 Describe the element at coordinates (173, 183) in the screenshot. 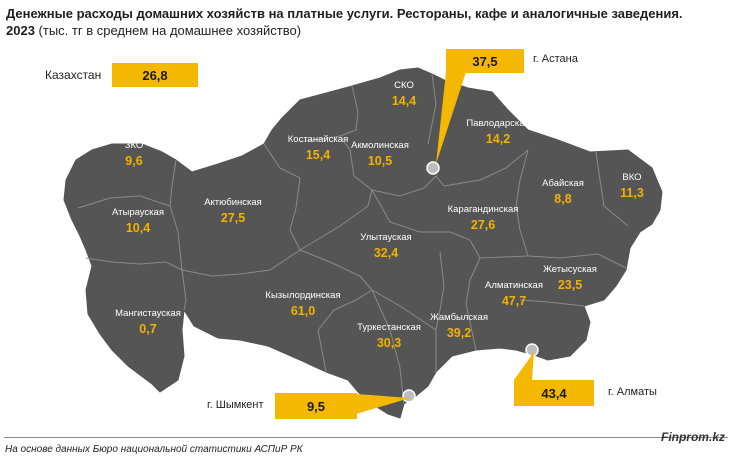

I see `border-zko-aktobe` at that location.